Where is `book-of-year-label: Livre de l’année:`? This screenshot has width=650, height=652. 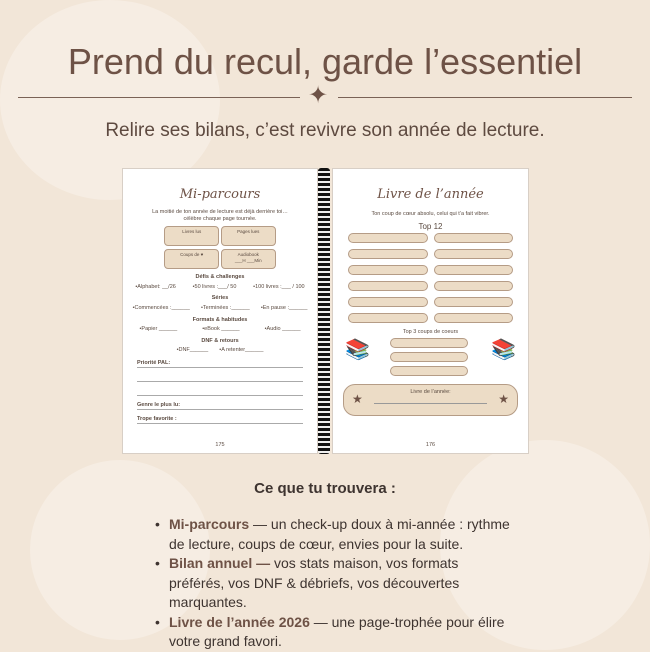 book-of-year-label: Livre de l’année: is located at coordinates (430, 391).